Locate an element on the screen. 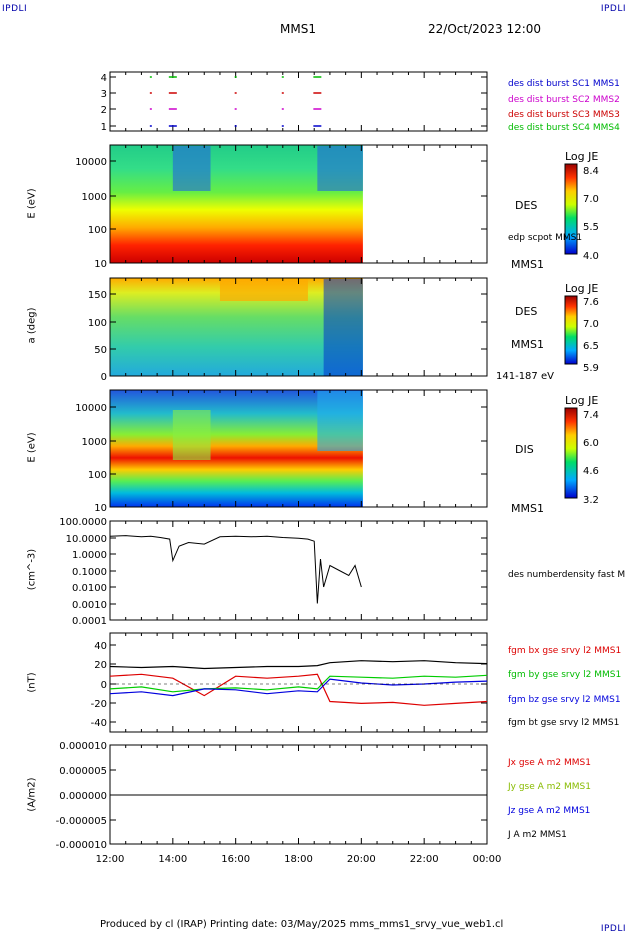 The height and width of the screenshot is (934, 630). time-tick-label: 16:00 is located at coordinates (235, 859).